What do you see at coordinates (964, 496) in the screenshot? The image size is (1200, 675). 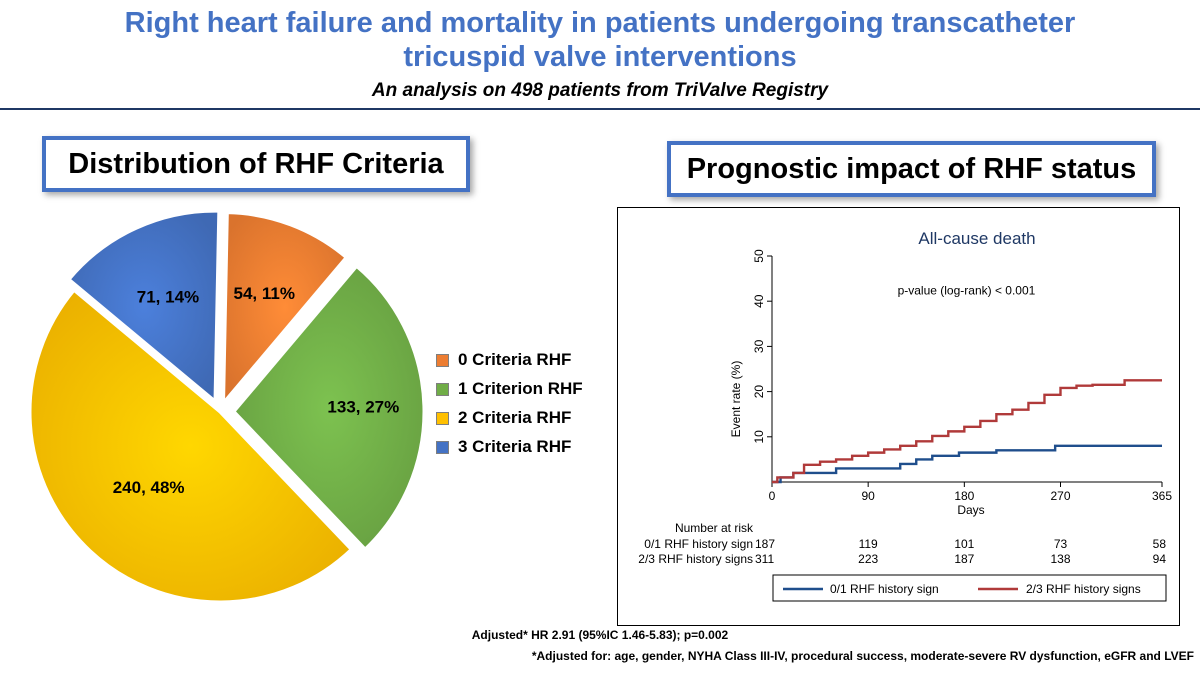 I see `km-x-tick-label: 180` at bounding box center [964, 496].